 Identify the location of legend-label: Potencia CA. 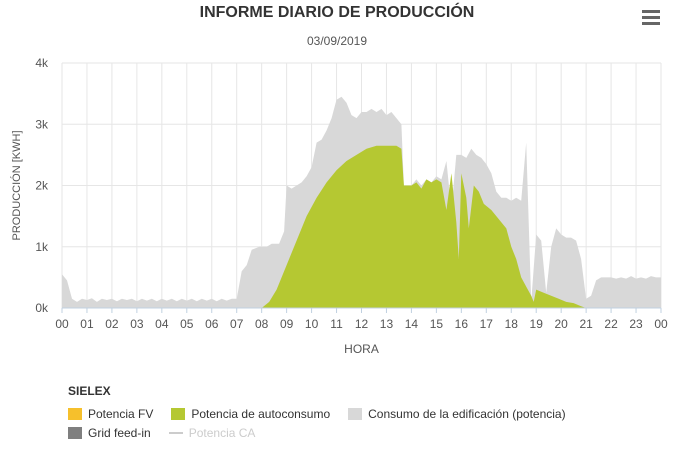
(222, 432).